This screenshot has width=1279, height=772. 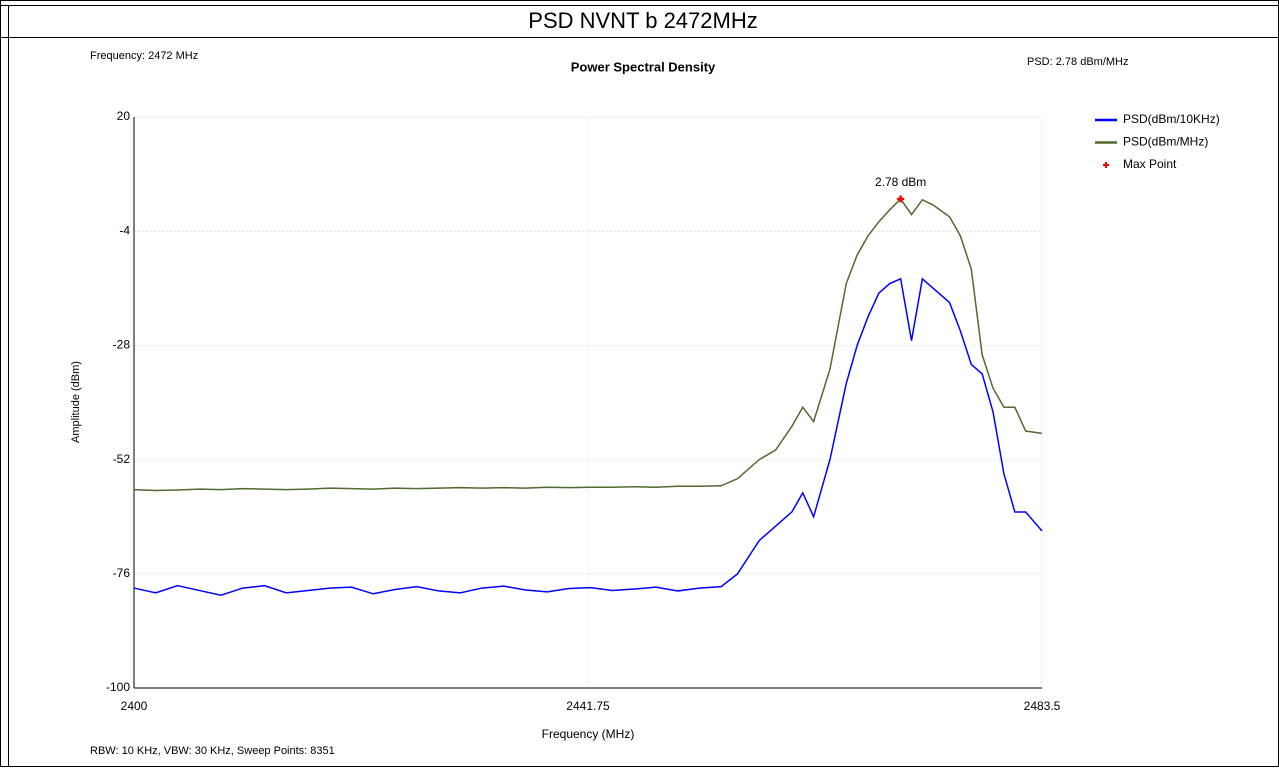 What do you see at coordinates (122, 345) in the screenshot?
I see `y-tick-label: -28` at bounding box center [122, 345].